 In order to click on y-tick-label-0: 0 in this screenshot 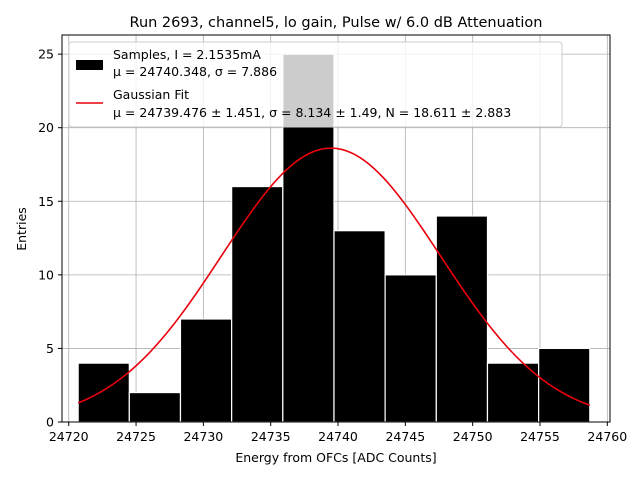, I will do `click(50, 422)`.